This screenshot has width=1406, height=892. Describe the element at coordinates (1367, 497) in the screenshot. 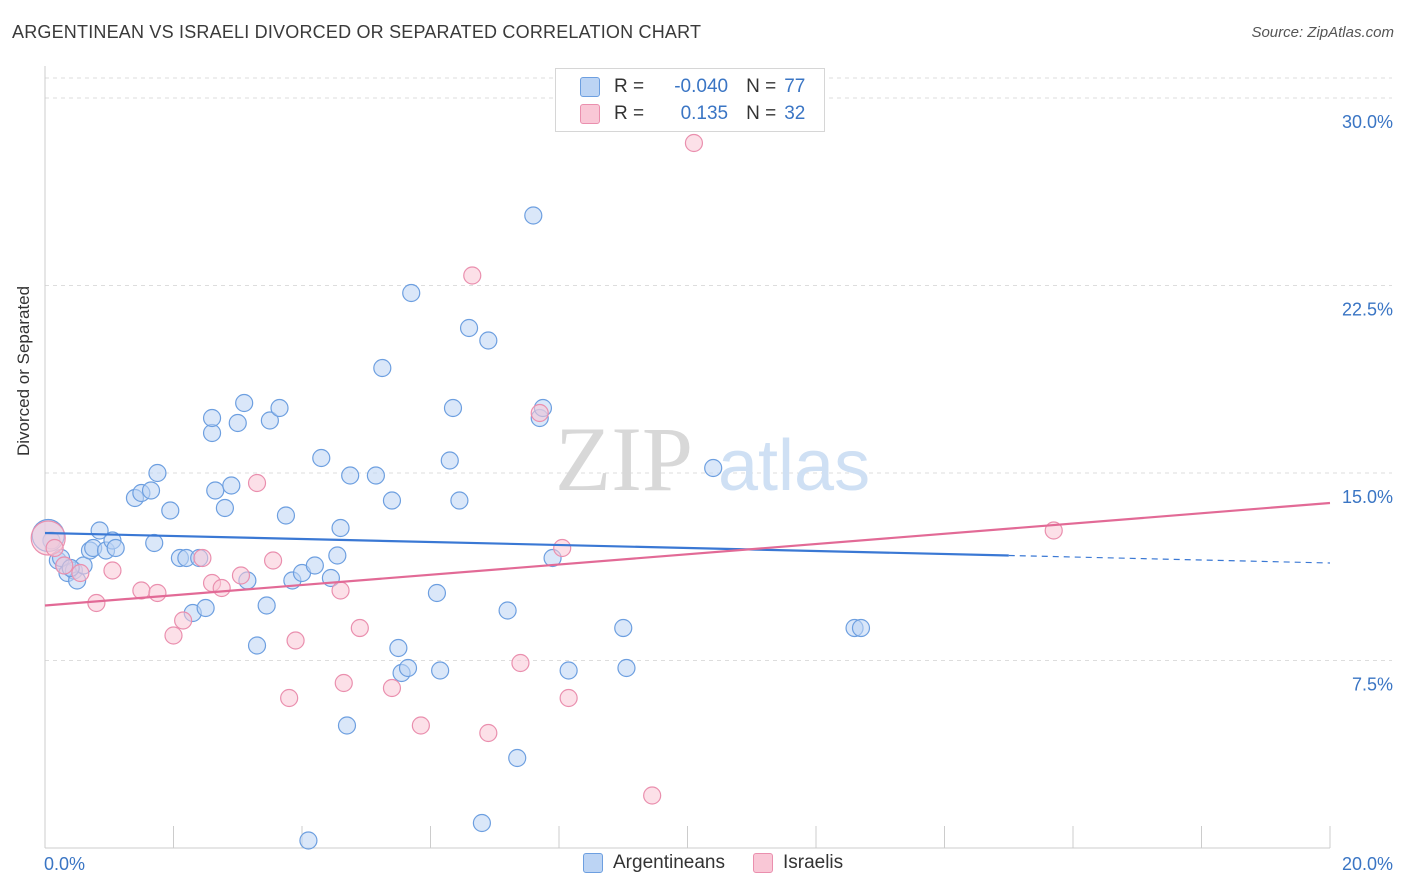

I see `y-tick-label: 15.0%` at that location.